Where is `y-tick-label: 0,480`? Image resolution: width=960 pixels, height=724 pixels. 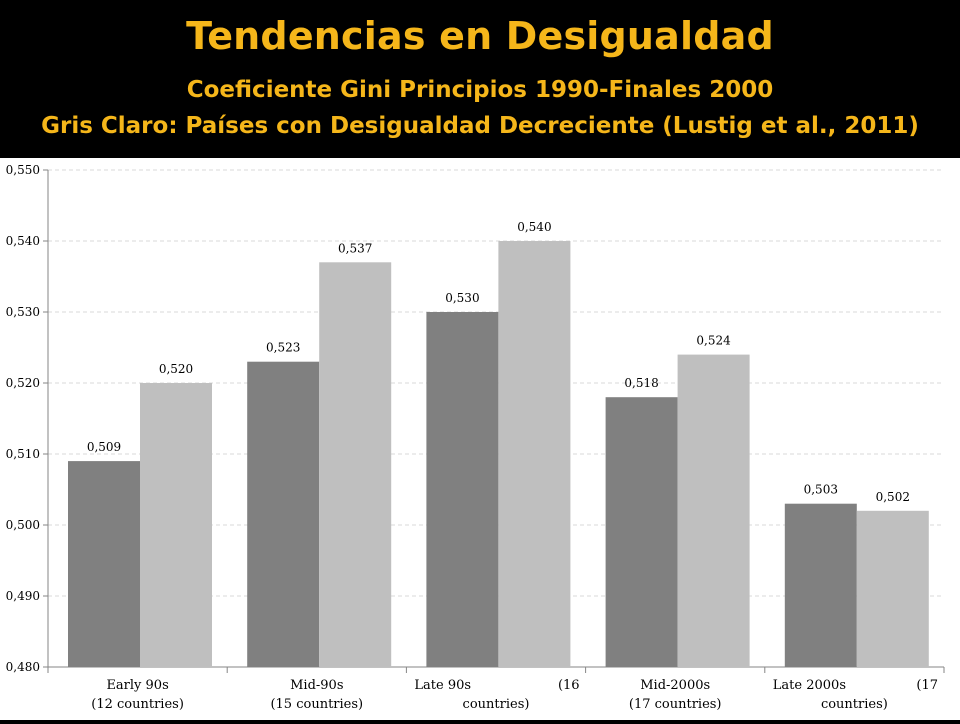
y-tick-label: 0,480 is located at coordinates (23, 667).